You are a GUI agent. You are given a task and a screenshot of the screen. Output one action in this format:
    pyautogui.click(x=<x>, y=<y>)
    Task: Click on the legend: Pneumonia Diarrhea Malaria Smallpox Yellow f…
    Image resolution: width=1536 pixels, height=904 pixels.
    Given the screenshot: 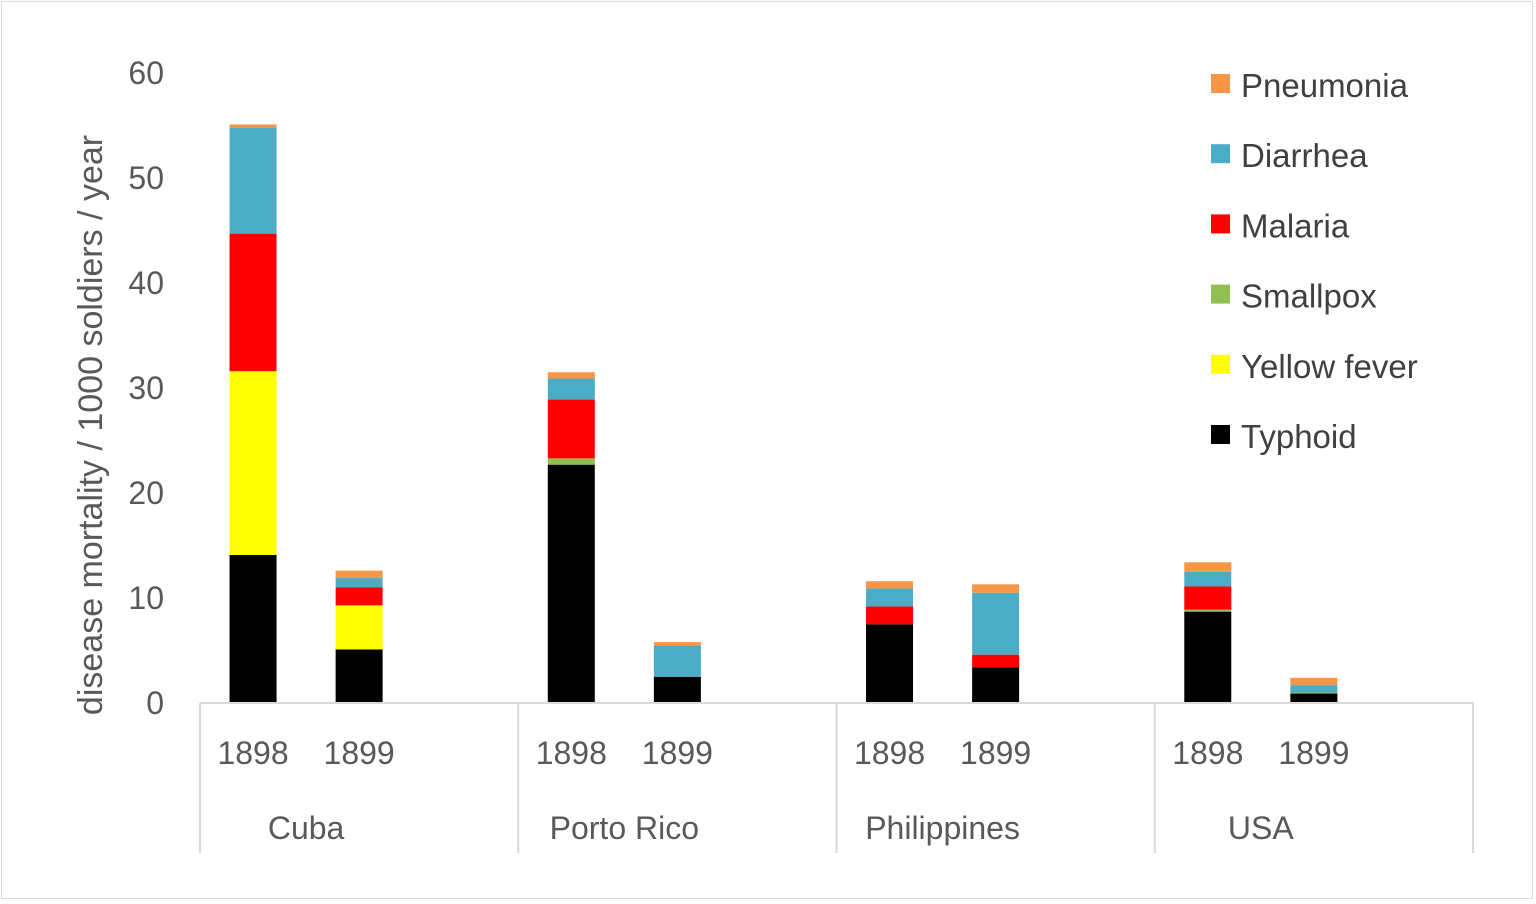 What is the action you would take?
    pyautogui.click(x=1314, y=261)
    